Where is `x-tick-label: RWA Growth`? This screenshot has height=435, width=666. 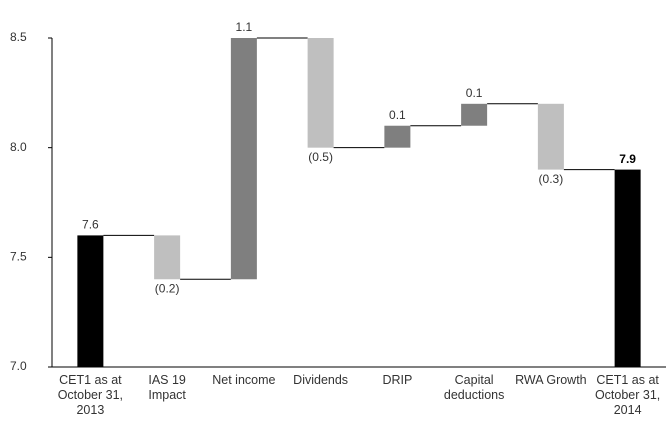 x-tick-label: RWA Growth is located at coordinates (551, 380).